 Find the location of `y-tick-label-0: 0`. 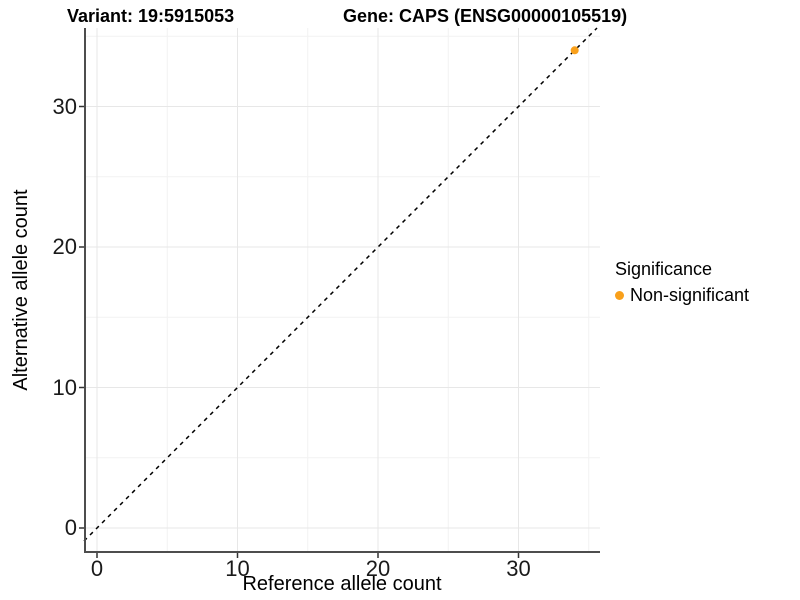

y-tick-label-0: 0 is located at coordinates (70, 527).